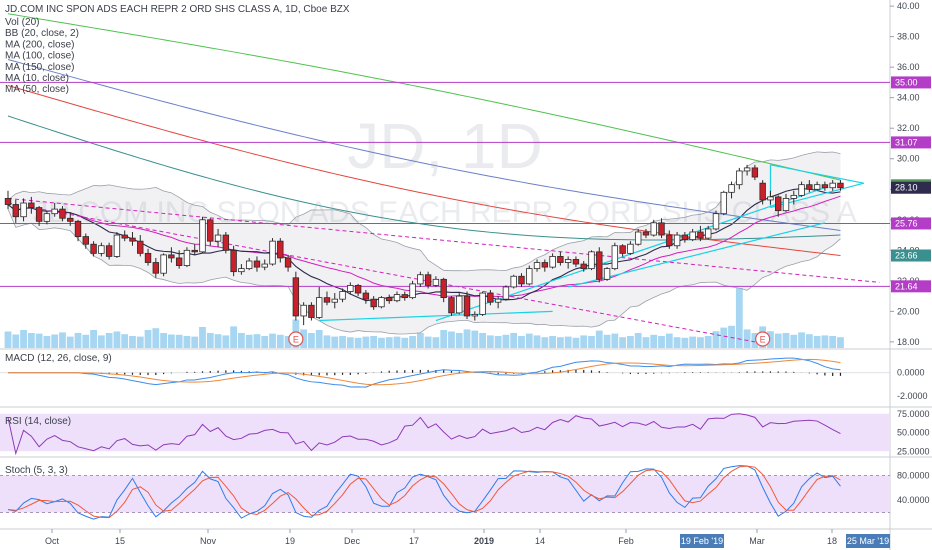  What do you see at coordinates (913, 433) in the screenshot?
I see `rsi-tick-label: 50.0000` at bounding box center [913, 433].